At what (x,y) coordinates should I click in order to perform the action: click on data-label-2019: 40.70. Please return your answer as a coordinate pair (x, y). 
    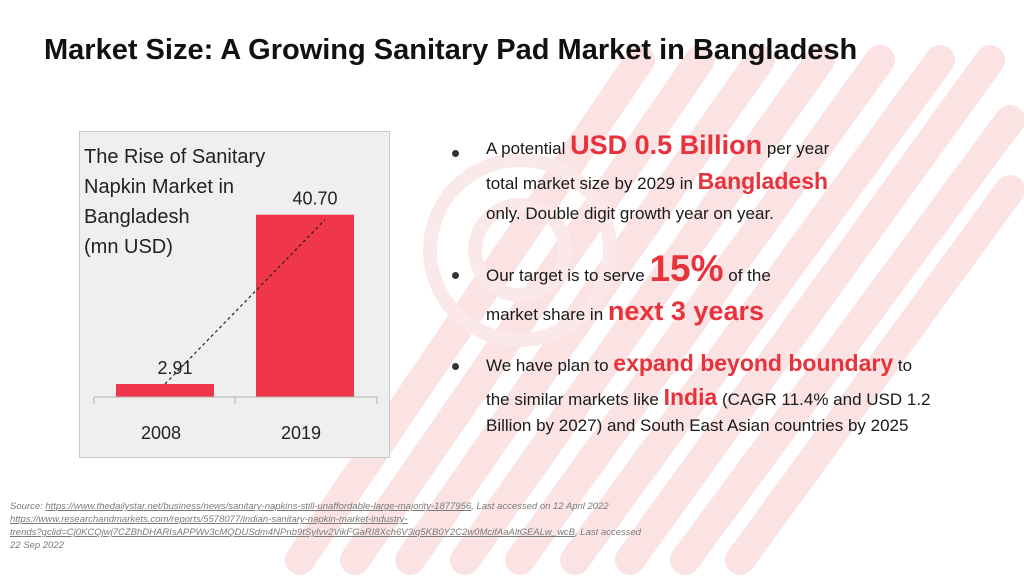
    Looking at the image, I should click on (314, 199).